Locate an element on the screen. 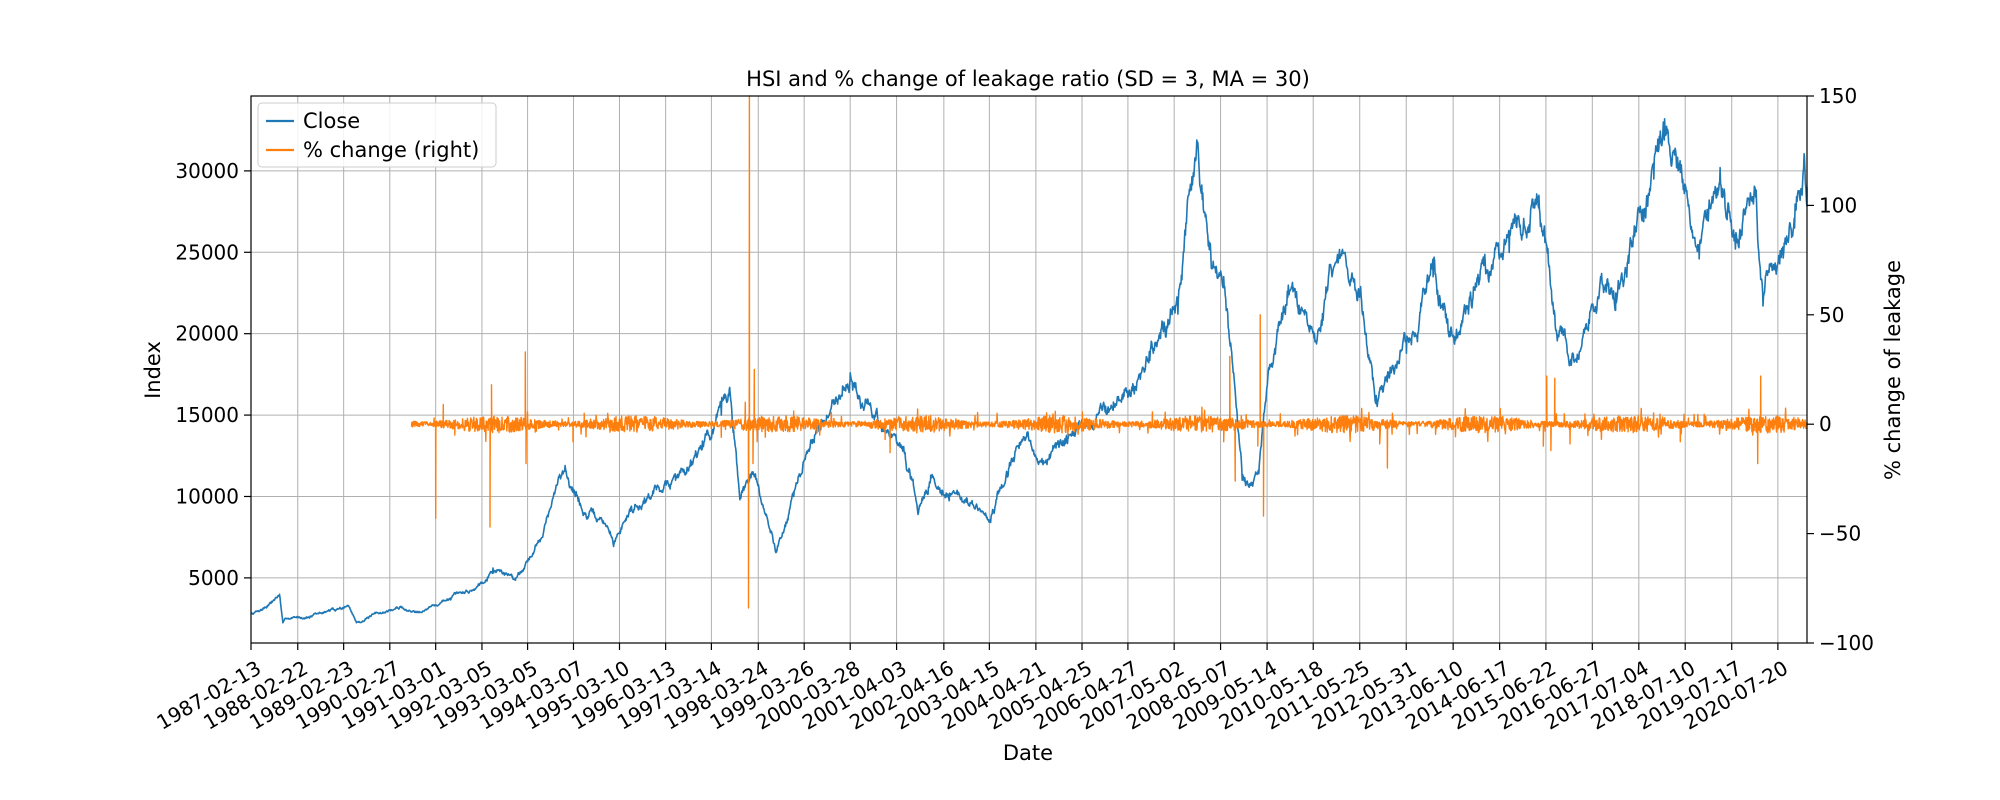 The image size is (2000, 800). y-tick-label: 5000 is located at coordinates (213, 578).